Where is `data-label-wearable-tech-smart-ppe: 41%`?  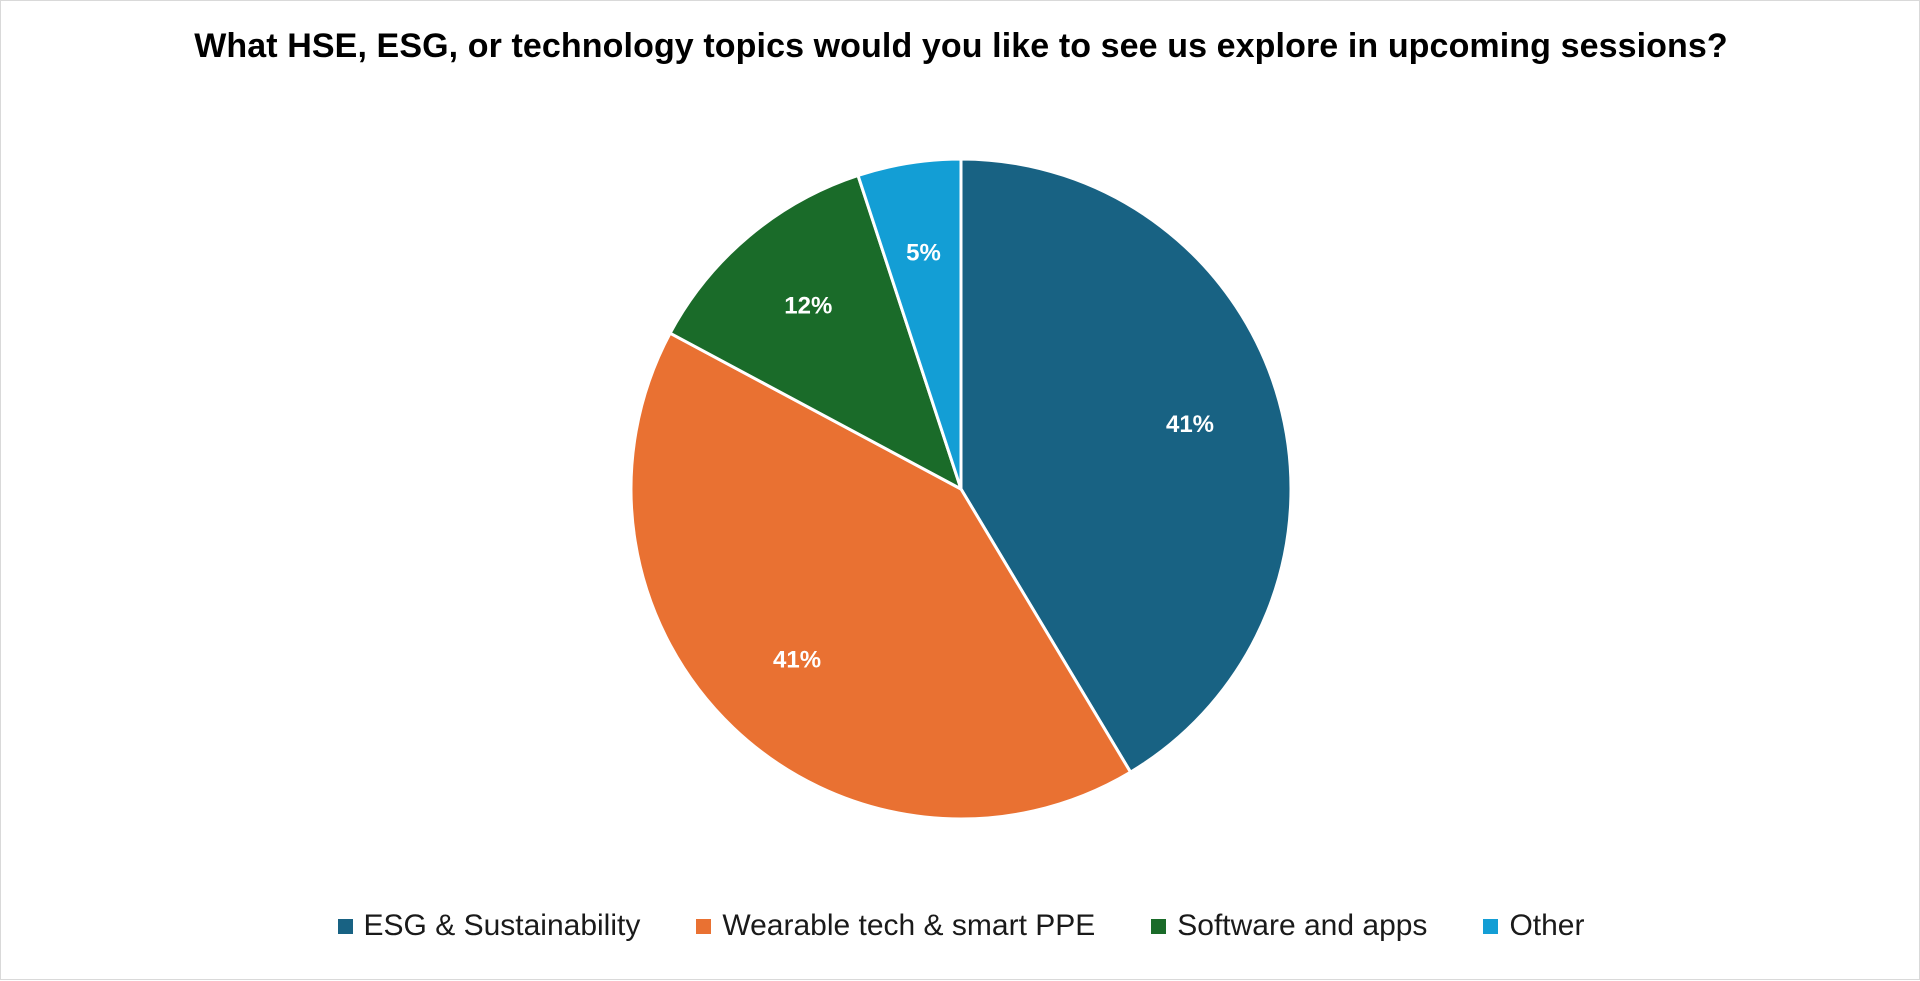 data-label-wearable-tech-smart-ppe: 41% is located at coordinates (797, 659).